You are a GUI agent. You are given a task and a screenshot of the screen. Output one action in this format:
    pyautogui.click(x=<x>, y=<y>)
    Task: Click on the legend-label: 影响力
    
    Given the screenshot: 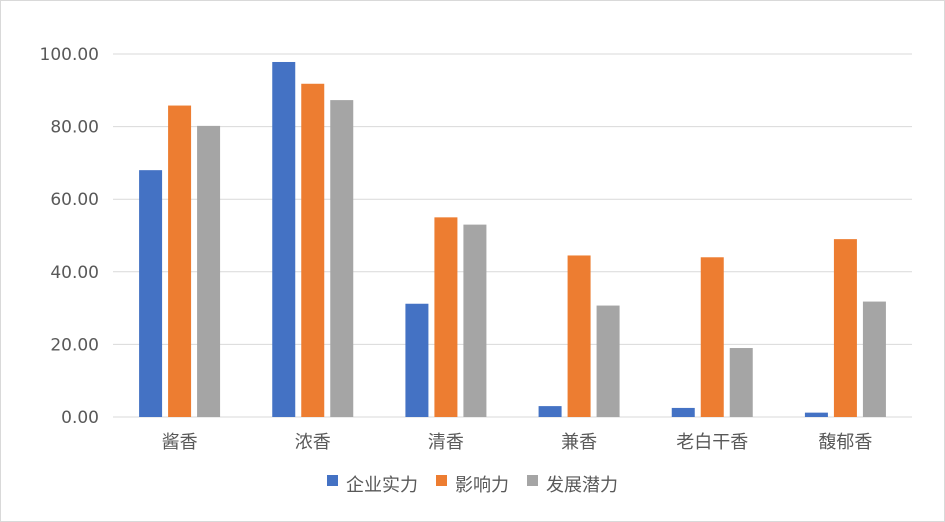 What is the action you would take?
    pyautogui.click(x=482, y=485)
    